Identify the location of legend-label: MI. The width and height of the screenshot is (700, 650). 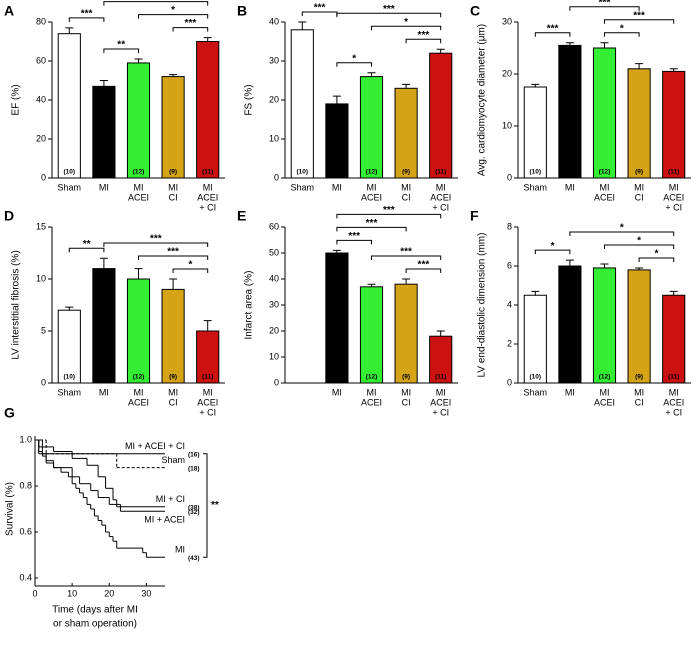
(180, 550).